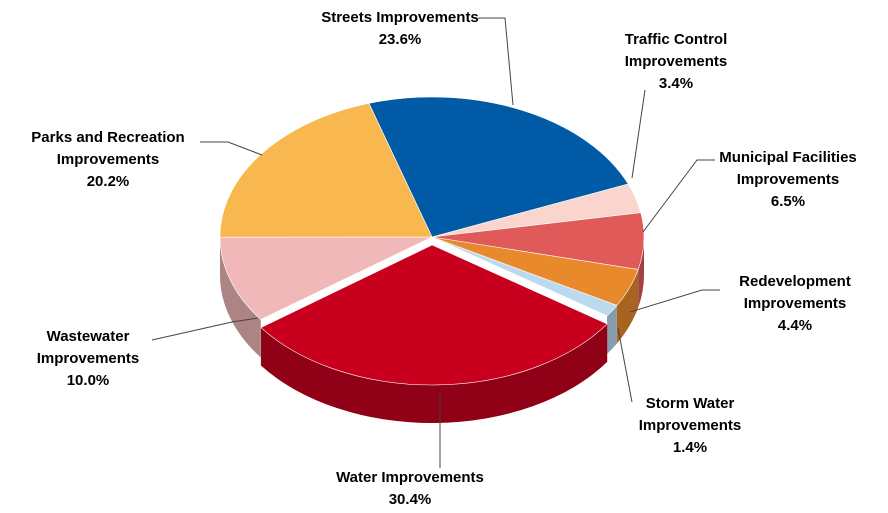  Describe the element at coordinates (410, 477) in the screenshot. I see `category-label: Water Improvements` at that location.